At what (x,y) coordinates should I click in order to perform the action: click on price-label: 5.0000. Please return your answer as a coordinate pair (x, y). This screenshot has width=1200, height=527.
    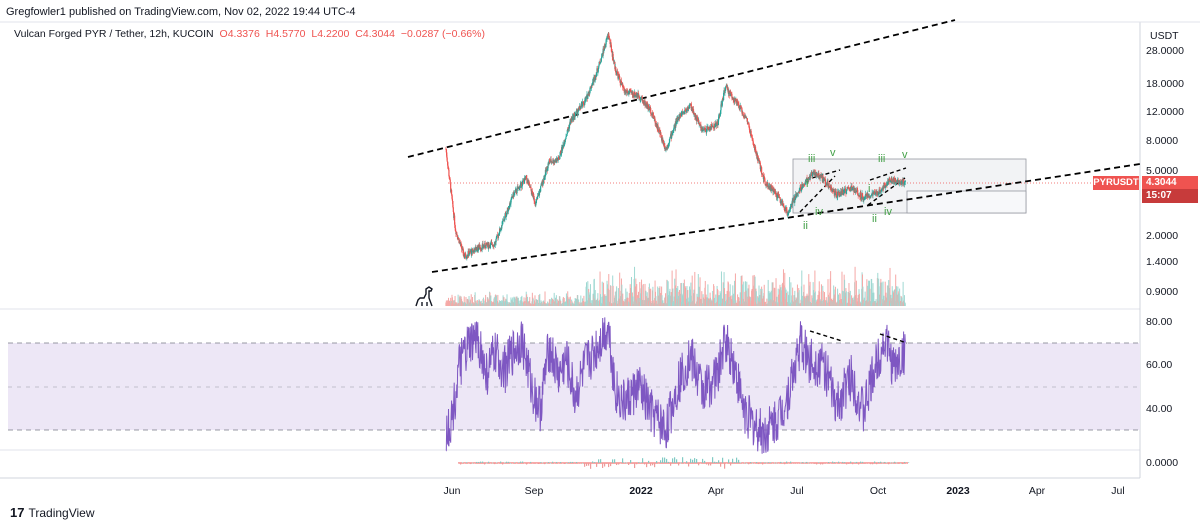
    Looking at the image, I should click on (1162, 171).